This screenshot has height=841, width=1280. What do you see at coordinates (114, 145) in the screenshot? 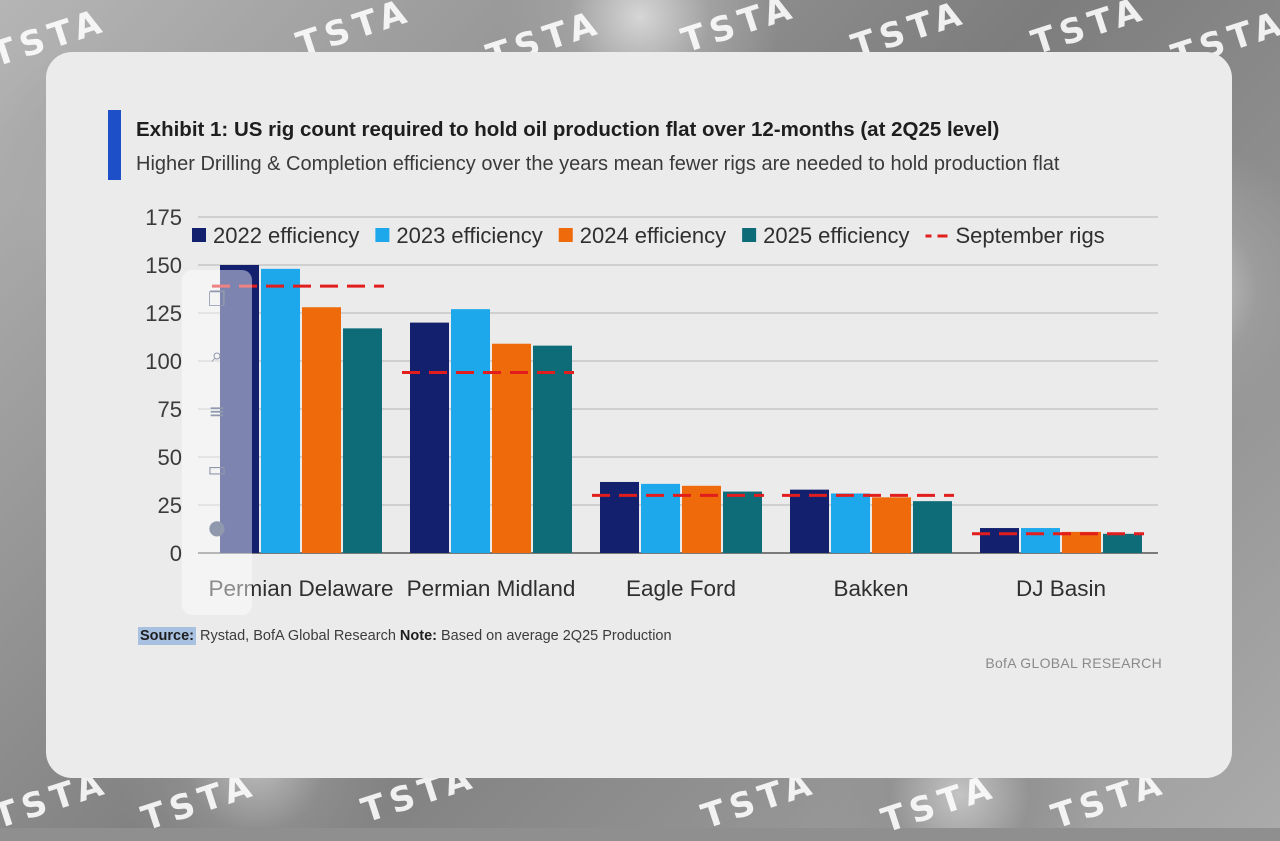
I see `title-accent-bar` at bounding box center [114, 145].